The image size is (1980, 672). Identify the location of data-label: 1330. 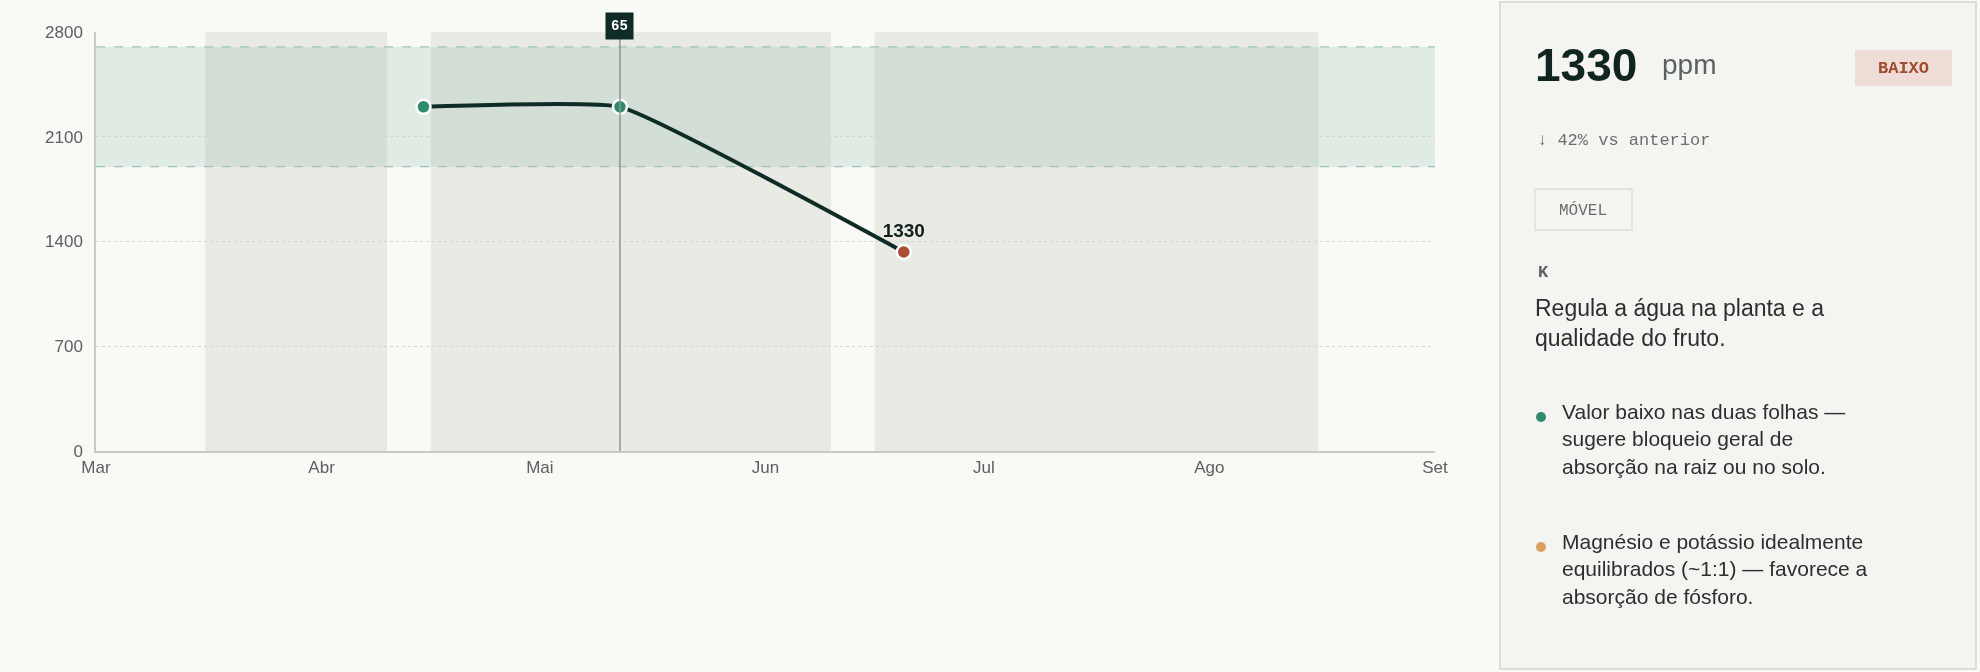
(903, 231).